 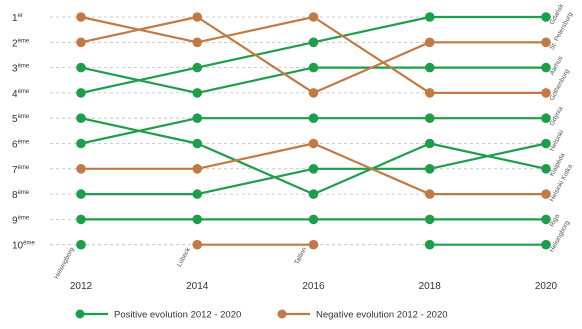 I want to click on rank-tick-label: 6ème, so click(x=21, y=145).